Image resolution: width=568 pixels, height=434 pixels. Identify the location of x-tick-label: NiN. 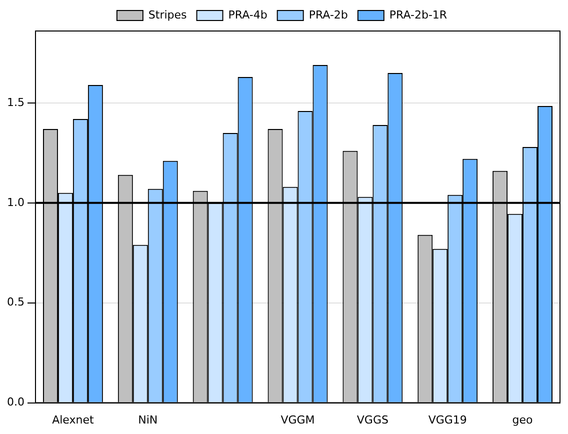
(148, 419).